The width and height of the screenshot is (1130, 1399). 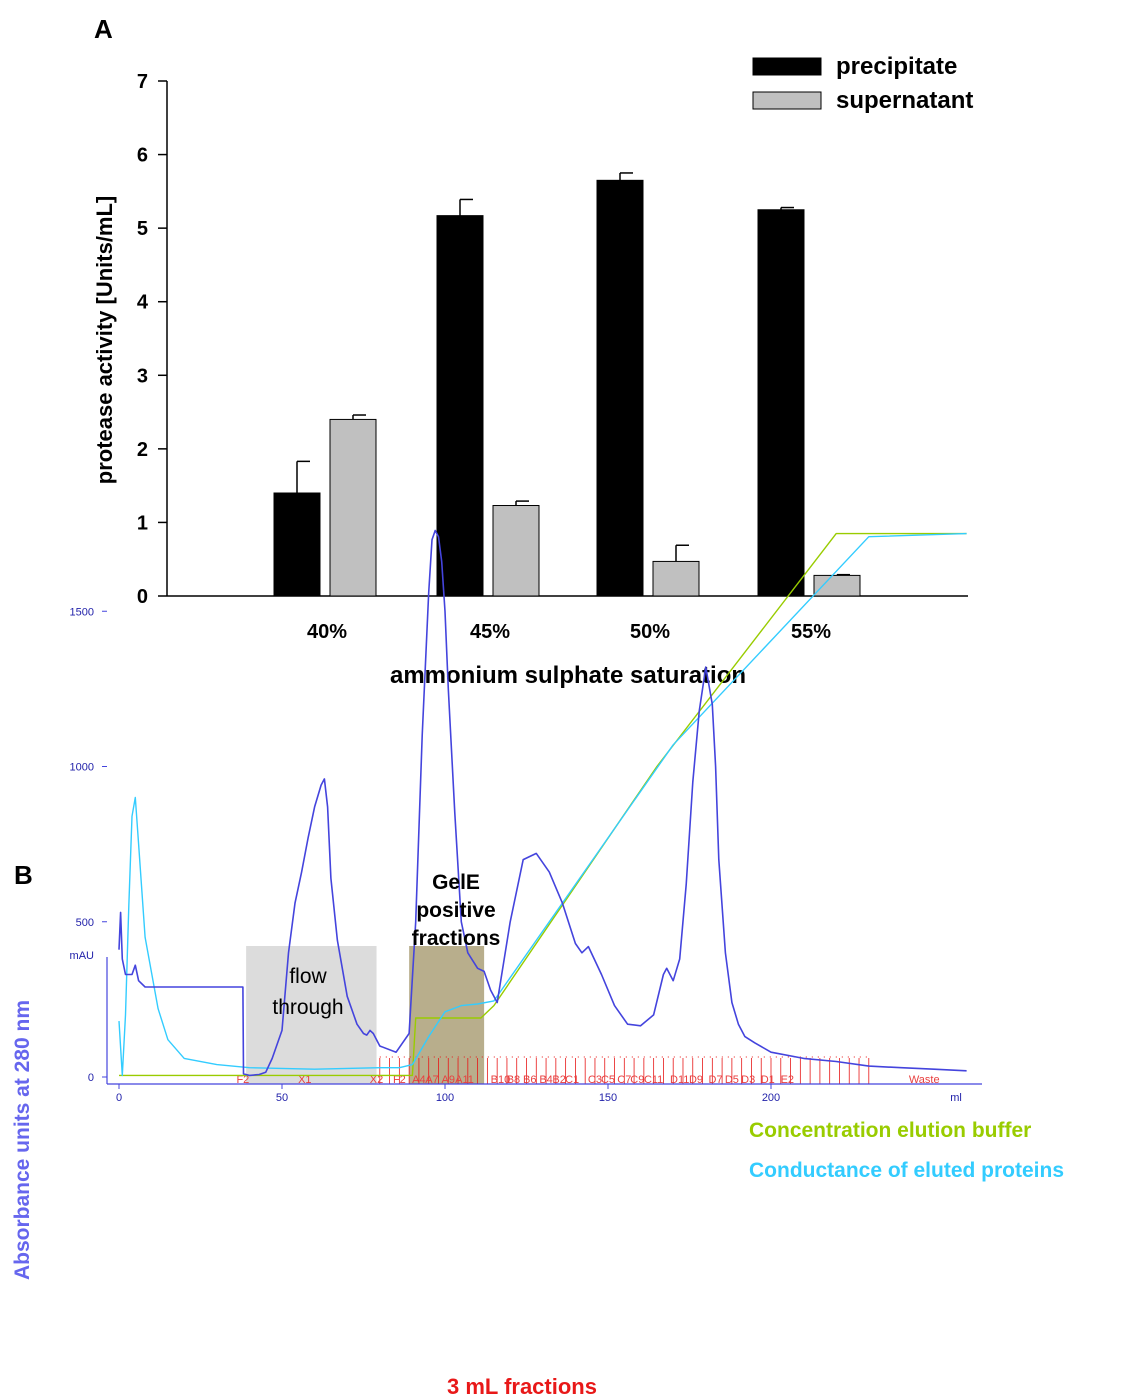 I want to click on x-tick-label: 0, so click(x=119, y=1098).